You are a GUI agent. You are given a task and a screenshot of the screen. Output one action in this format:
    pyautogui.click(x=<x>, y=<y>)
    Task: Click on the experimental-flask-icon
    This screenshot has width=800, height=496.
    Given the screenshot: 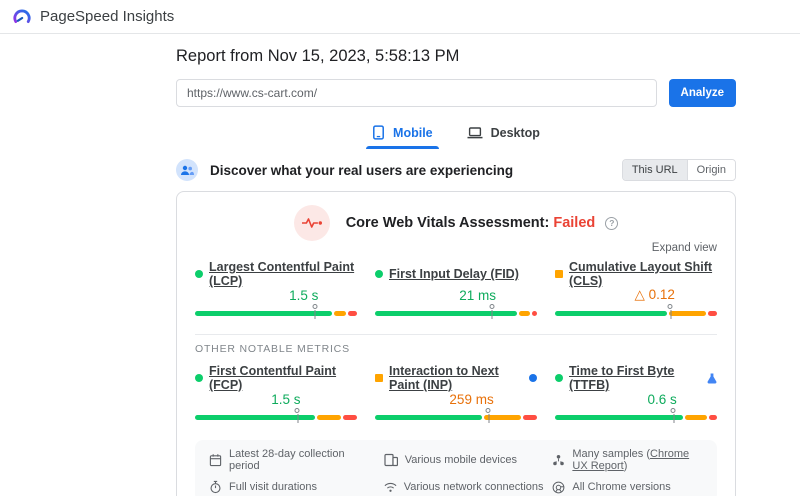 What is the action you would take?
    pyautogui.click(x=712, y=378)
    